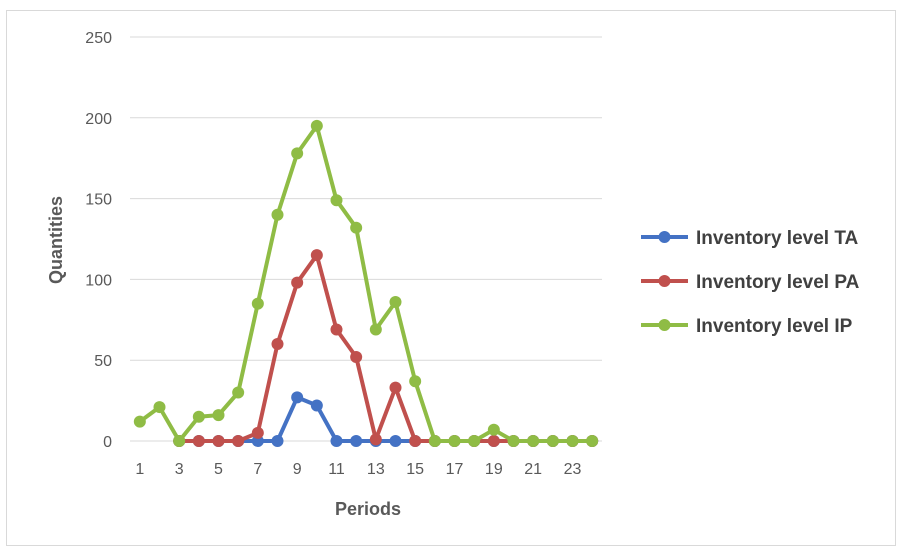  What do you see at coordinates (98, 240) in the screenshot?
I see `y-axis-ticks: 0 50 100 150 200 250` at bounding box center [98, 240].